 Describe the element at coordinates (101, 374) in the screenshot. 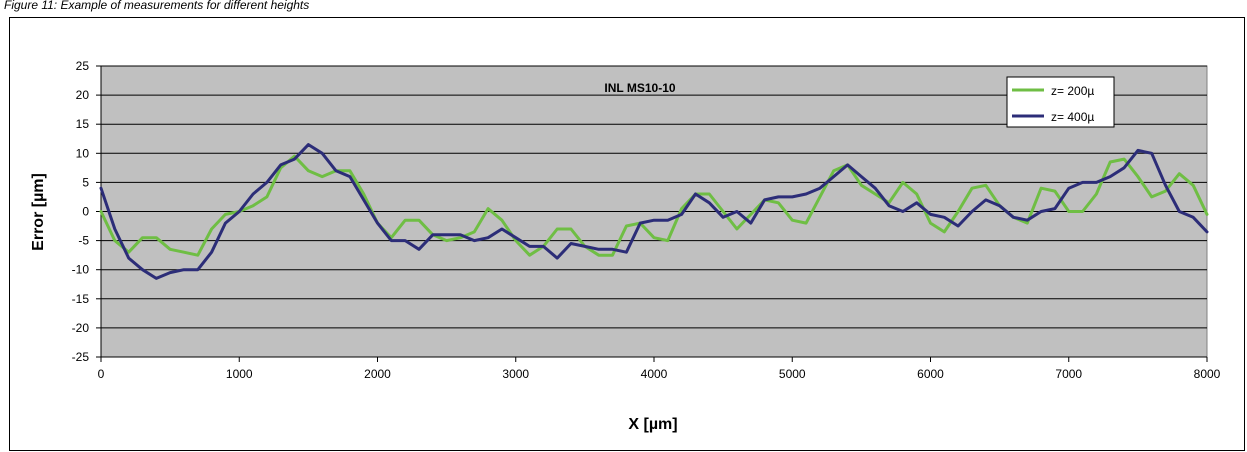

I see `x-tick-label: 0` at that location.